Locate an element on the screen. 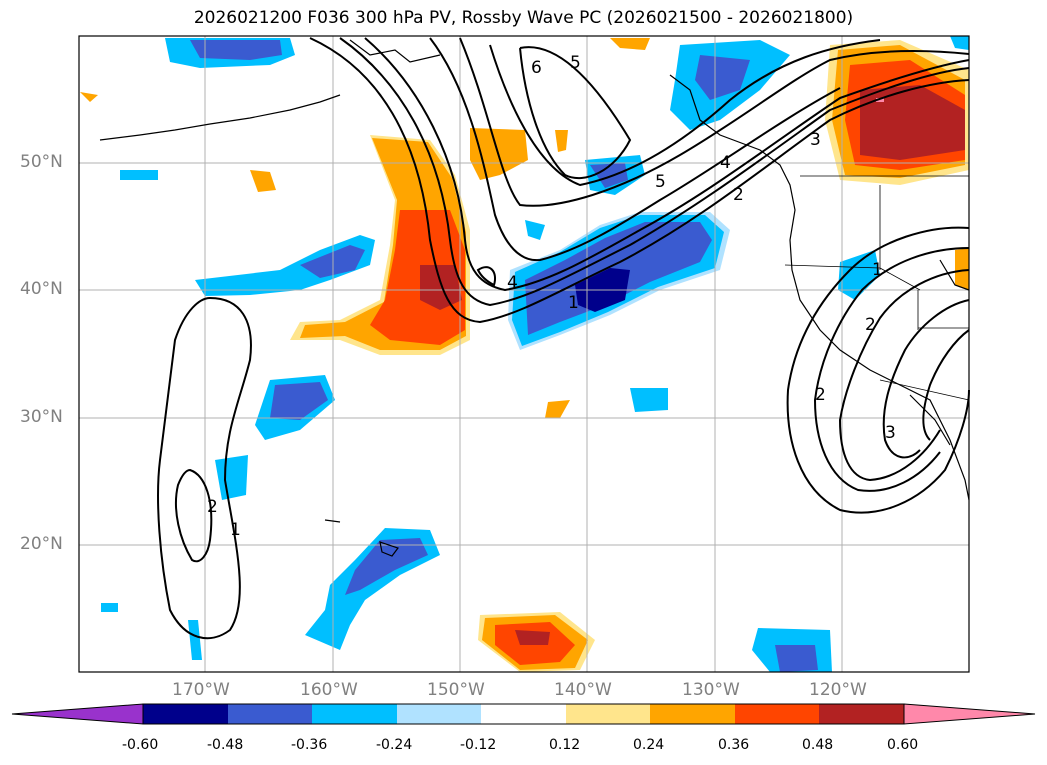 The image size is (1047, 765). lon-label-170w: 170°W is located at coordinates (201, 690).